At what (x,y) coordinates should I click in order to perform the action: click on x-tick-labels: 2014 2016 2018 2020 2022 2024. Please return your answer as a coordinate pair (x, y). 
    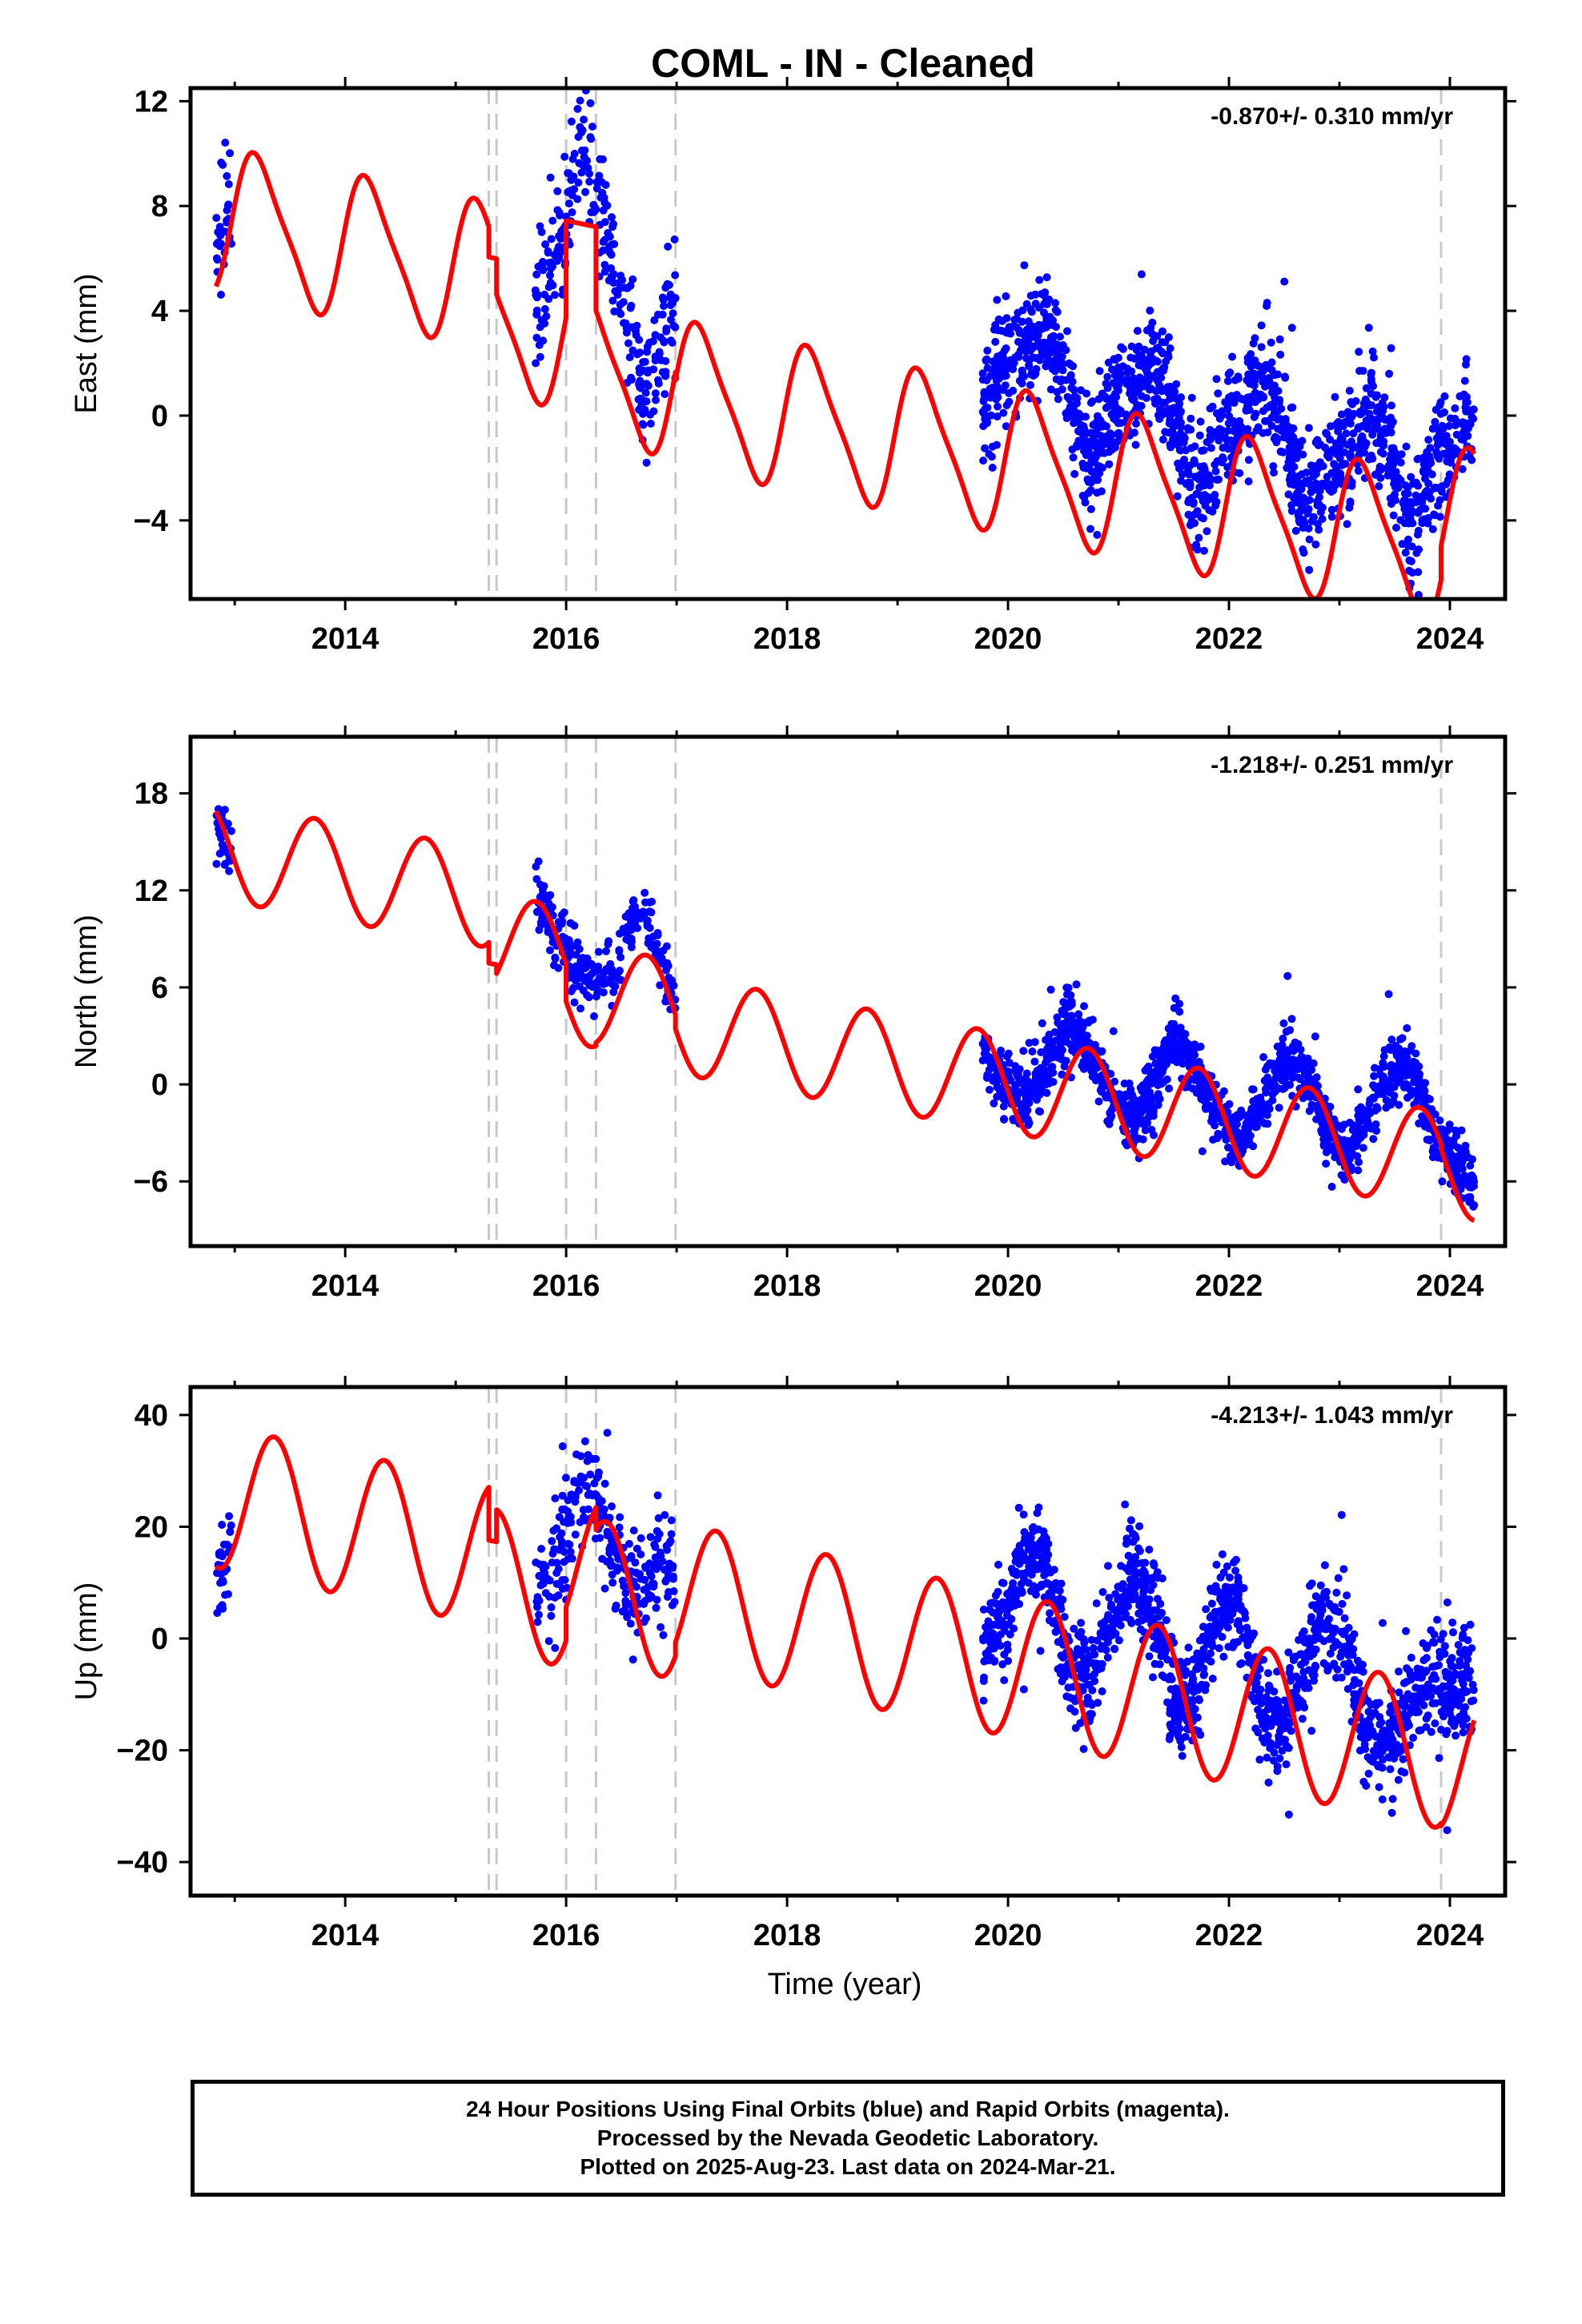
    Looking at the image, I should click on (898, 1286).